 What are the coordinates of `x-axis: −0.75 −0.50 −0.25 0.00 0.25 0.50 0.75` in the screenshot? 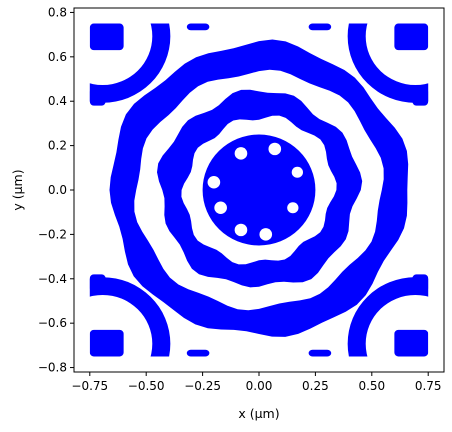 It's located at (256, 382).